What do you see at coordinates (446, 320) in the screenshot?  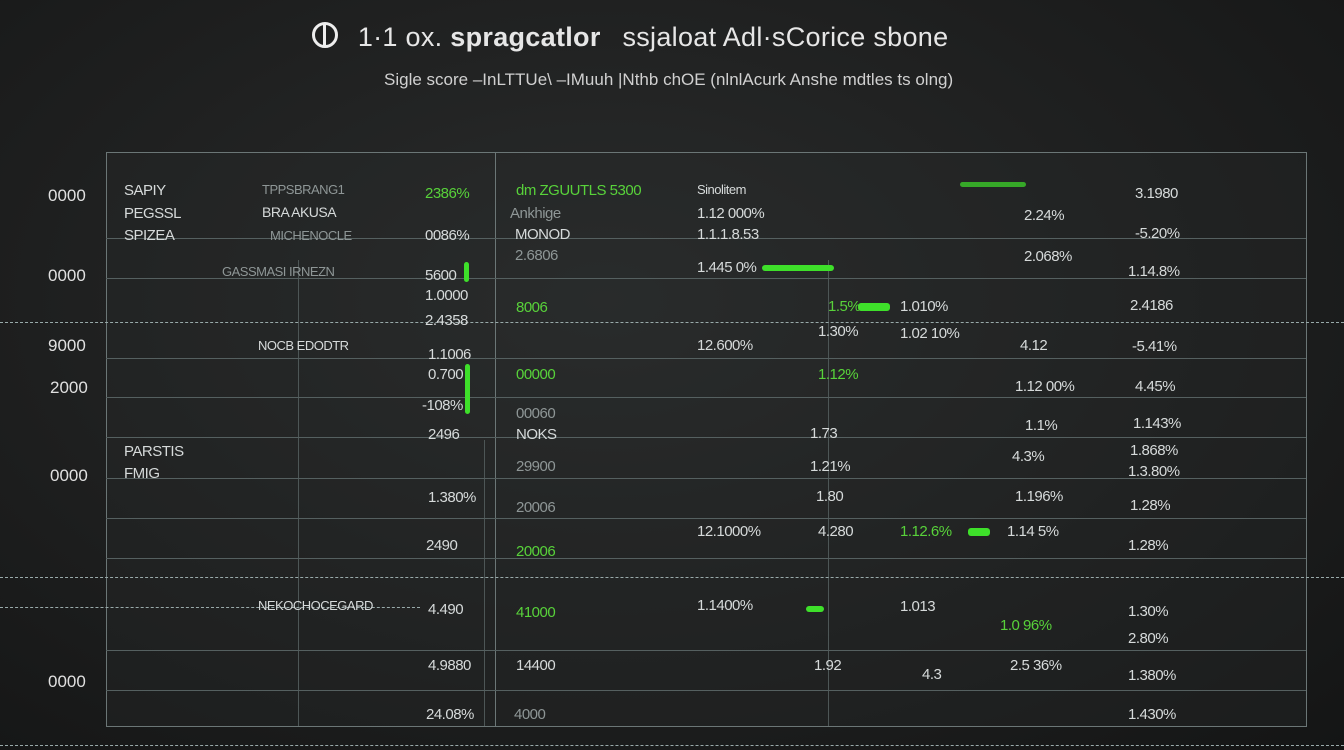 I see `table-cell: 2.4358` at bounding box center [446, 320].